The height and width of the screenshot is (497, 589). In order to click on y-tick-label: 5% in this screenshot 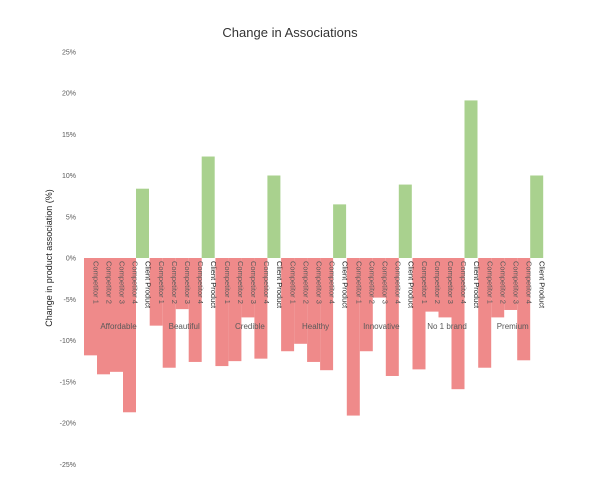, I will do `click(71, 217)`.